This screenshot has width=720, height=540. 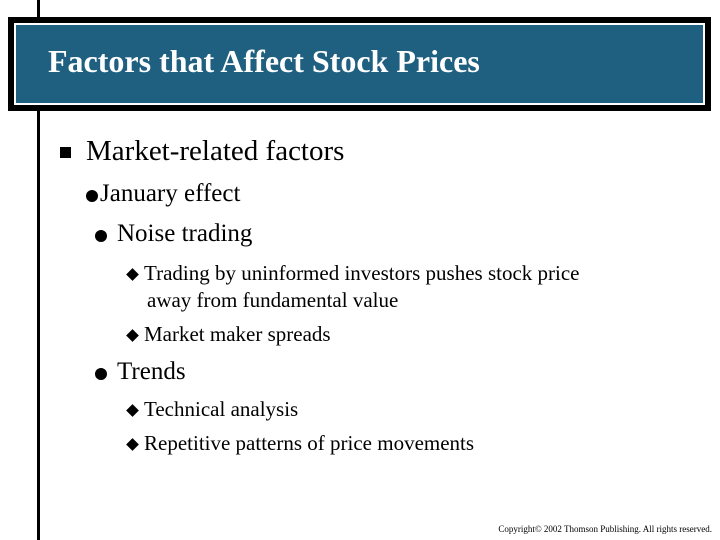 What do you see at coordinates (151, 371) in the screenshot?
I see `bullet-trends: Trends` at bounding box center [151, 371].